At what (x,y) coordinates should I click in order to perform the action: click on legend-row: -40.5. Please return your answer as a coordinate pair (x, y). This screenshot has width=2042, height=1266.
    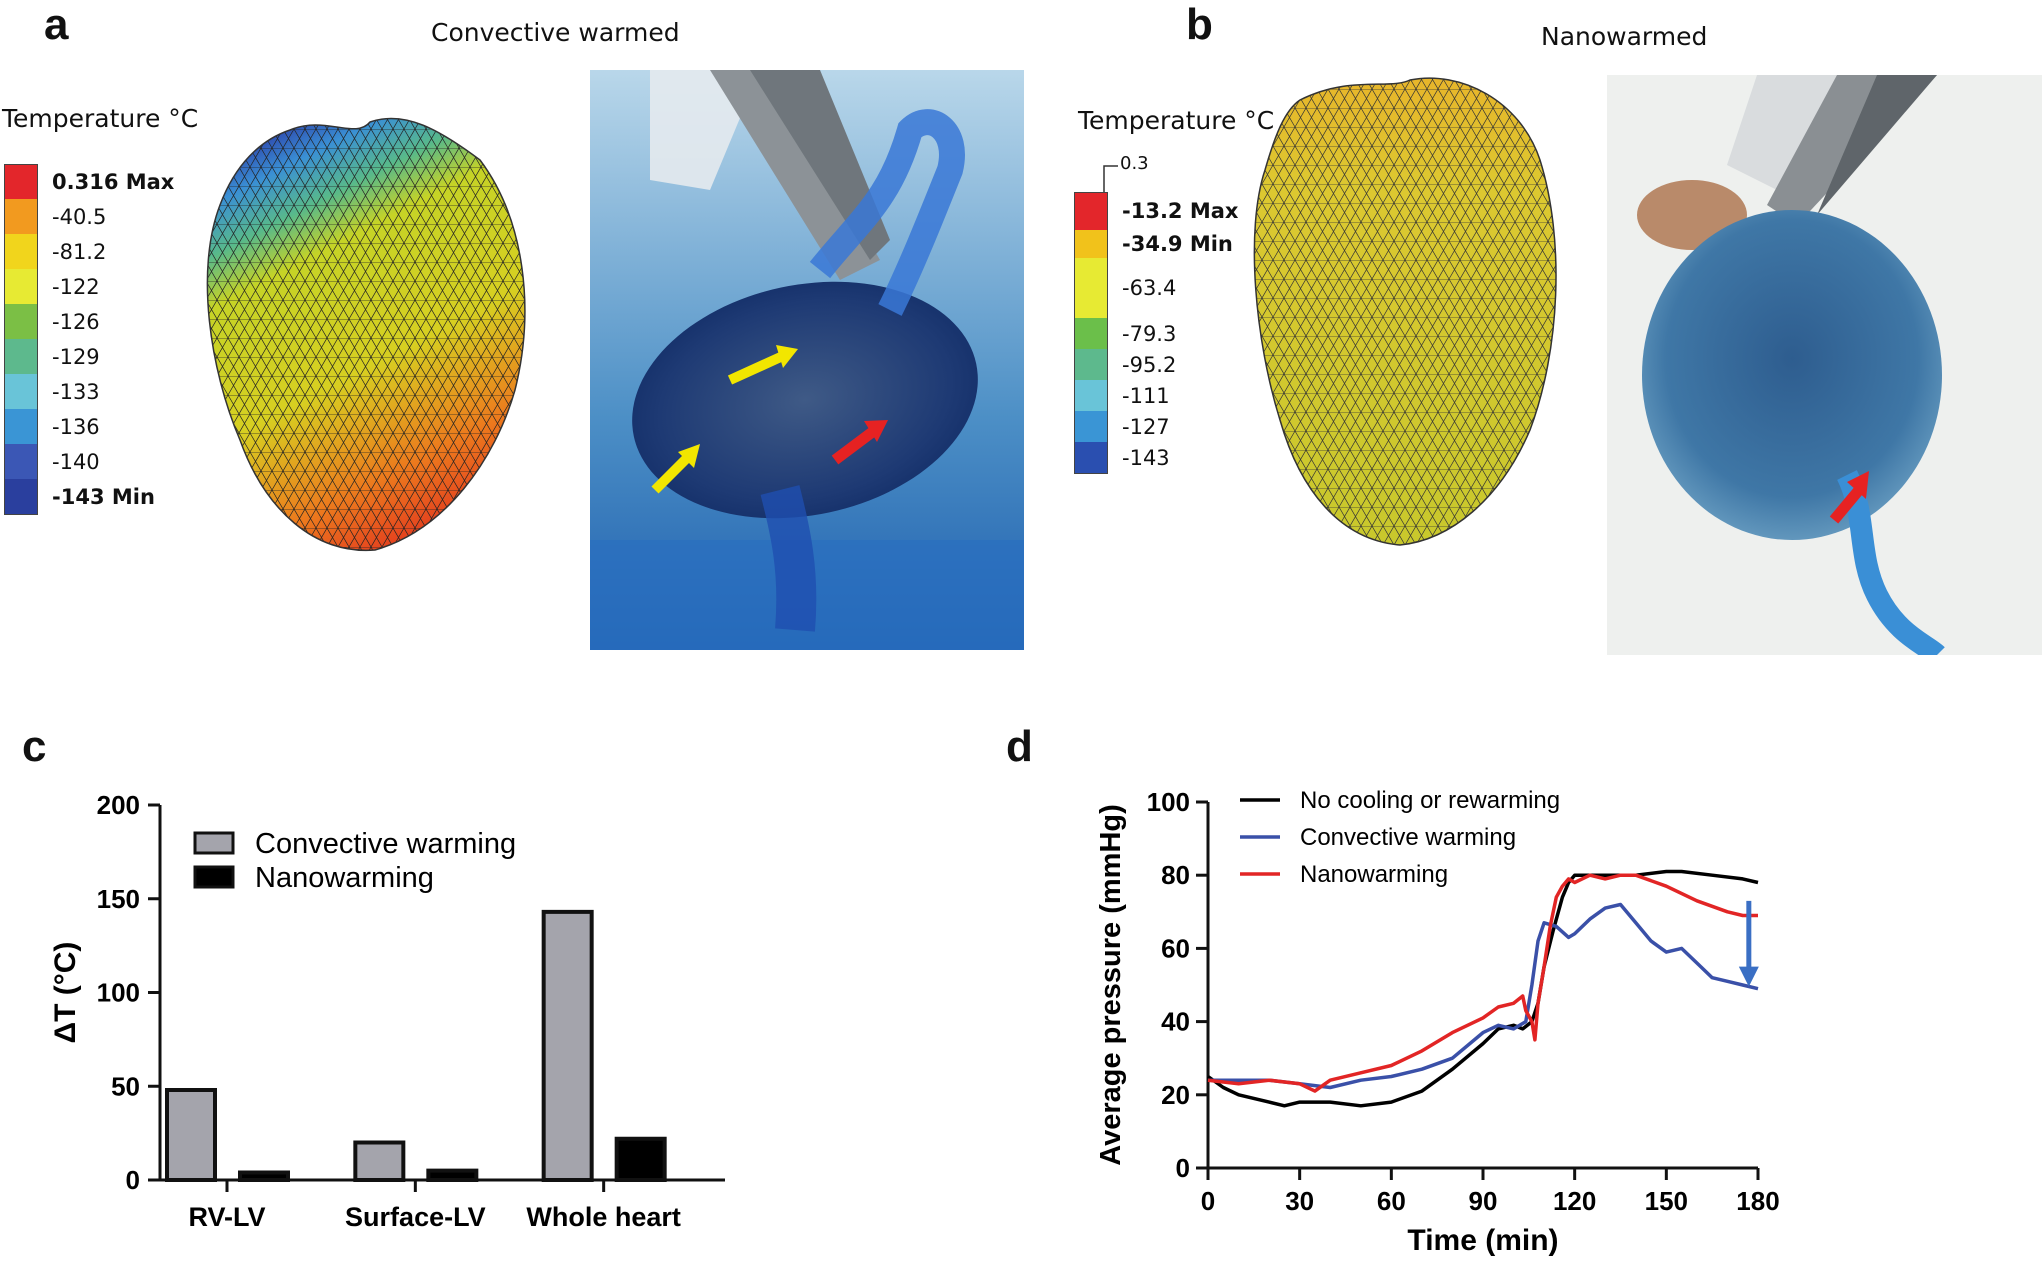
    Looking at the image, I should click on (104, 216).